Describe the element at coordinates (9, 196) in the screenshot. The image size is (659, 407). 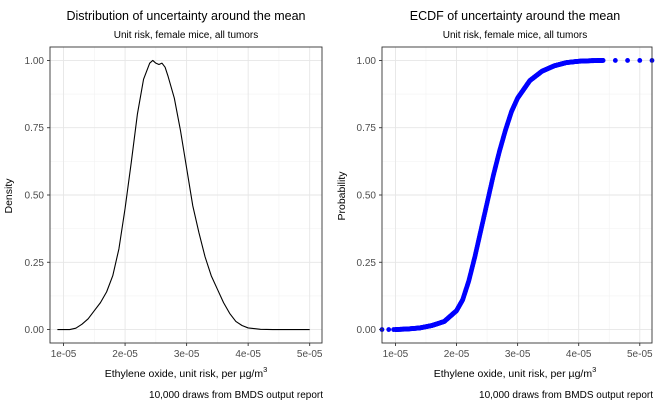
I see `density-y-axis-title: Density` at that location.